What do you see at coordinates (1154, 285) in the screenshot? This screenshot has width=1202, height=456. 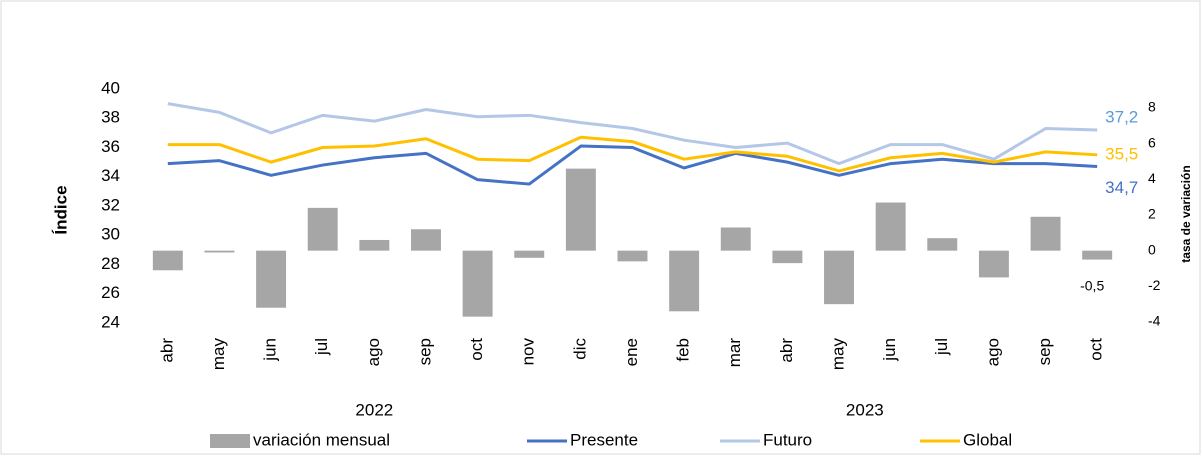 I see `y2-tick-label: -2` at bounding box center [1154, 285].